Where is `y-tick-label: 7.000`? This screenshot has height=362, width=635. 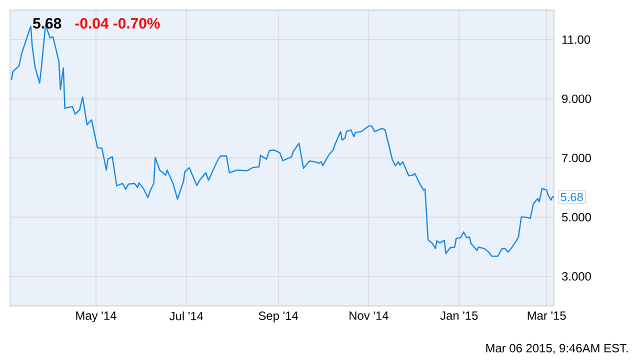
y-tick-label: 7.000 is located at coordinates (576, 158).